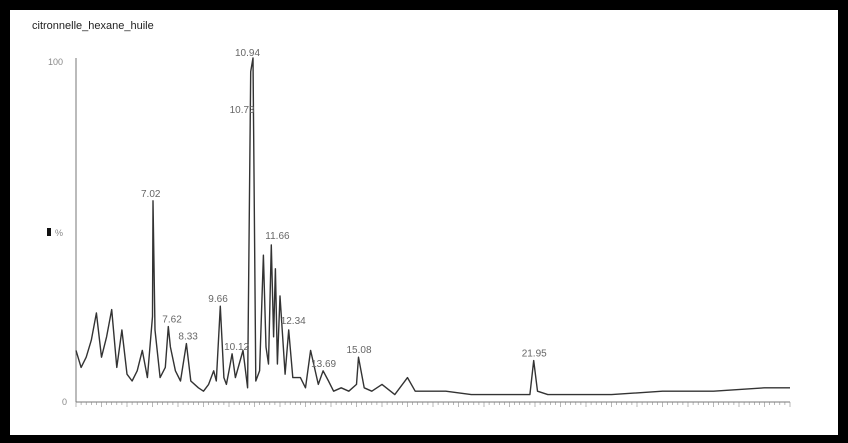 This screenshot has height=443, width=848. Describe the element at coordinates (323, 364) in the screenshot. I see `peak-label: 13.69` at that location.